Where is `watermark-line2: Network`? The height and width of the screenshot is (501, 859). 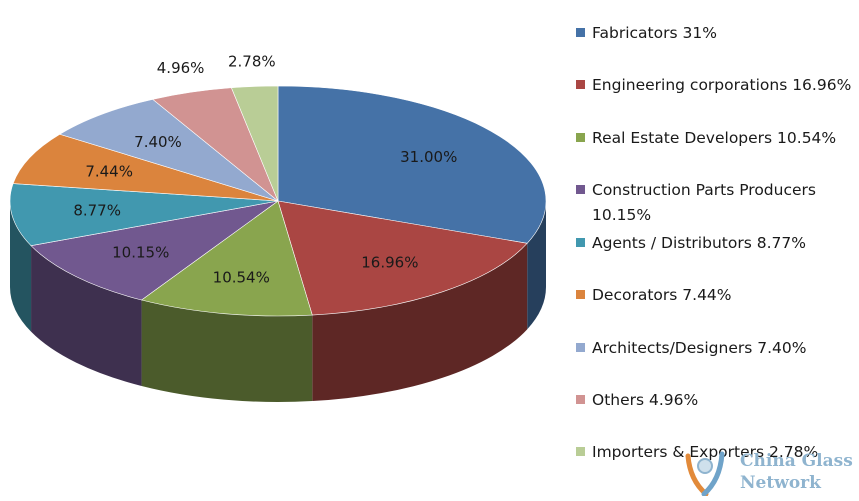
watermark-line2: Network is located at coordinates (780, 483).